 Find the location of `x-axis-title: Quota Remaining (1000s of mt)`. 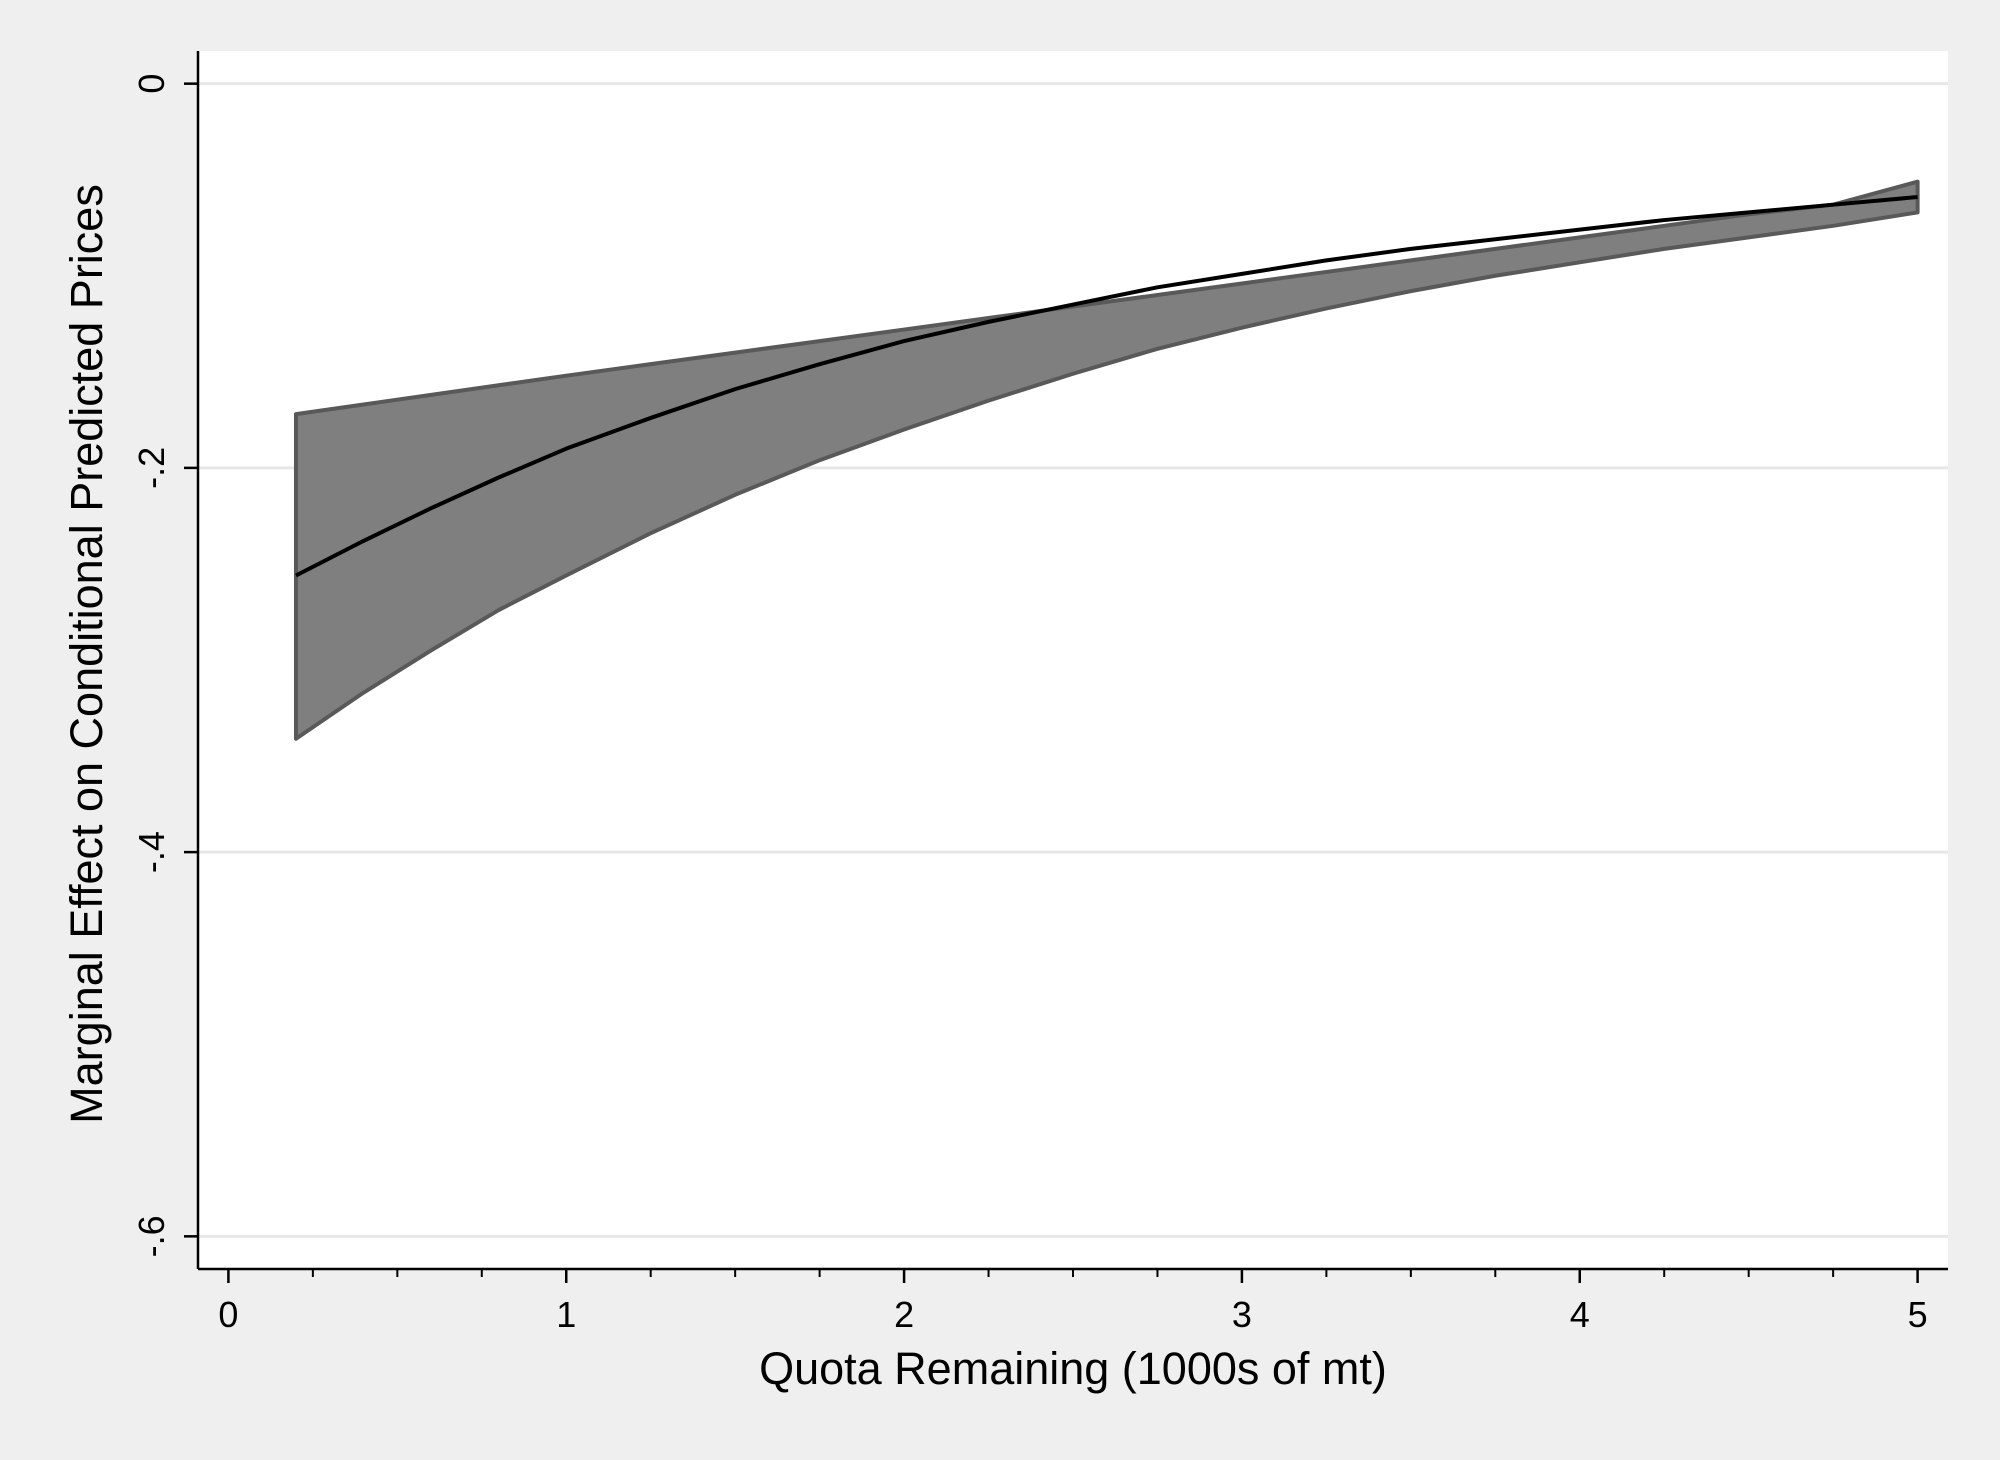

x-axis-title: Quota Remaining (1000s of mt) is located at coordinates (1073, 1368).